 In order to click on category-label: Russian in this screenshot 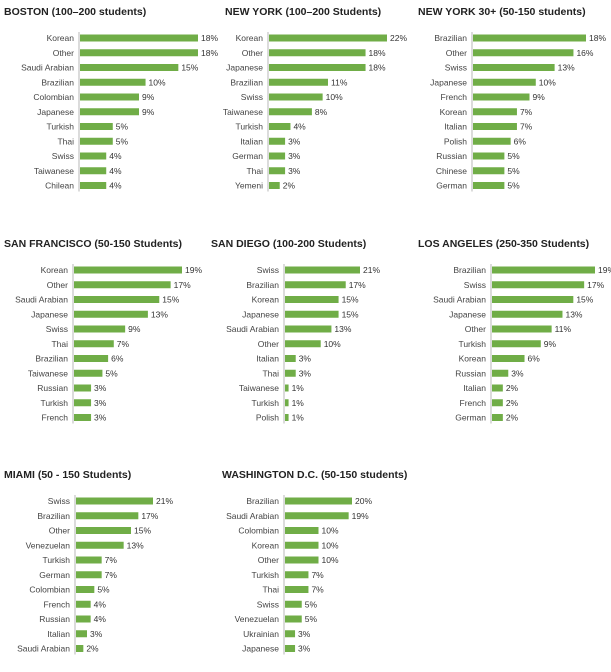, I will do `click(451, 156)`.